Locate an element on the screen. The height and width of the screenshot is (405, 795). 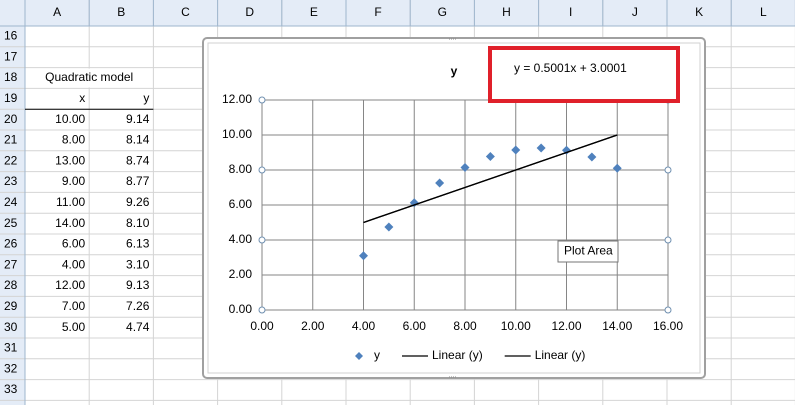
y-tick-label: 6.00 is located at coordinates (241, 204).